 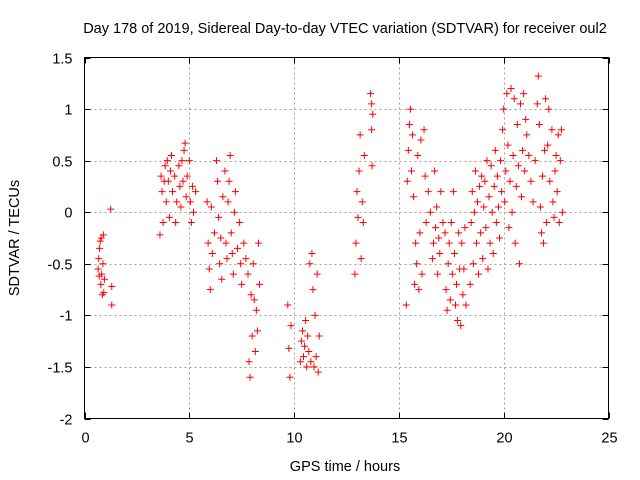 I want to click on y-tick-label: -0.5, so click(x=60, y=266).